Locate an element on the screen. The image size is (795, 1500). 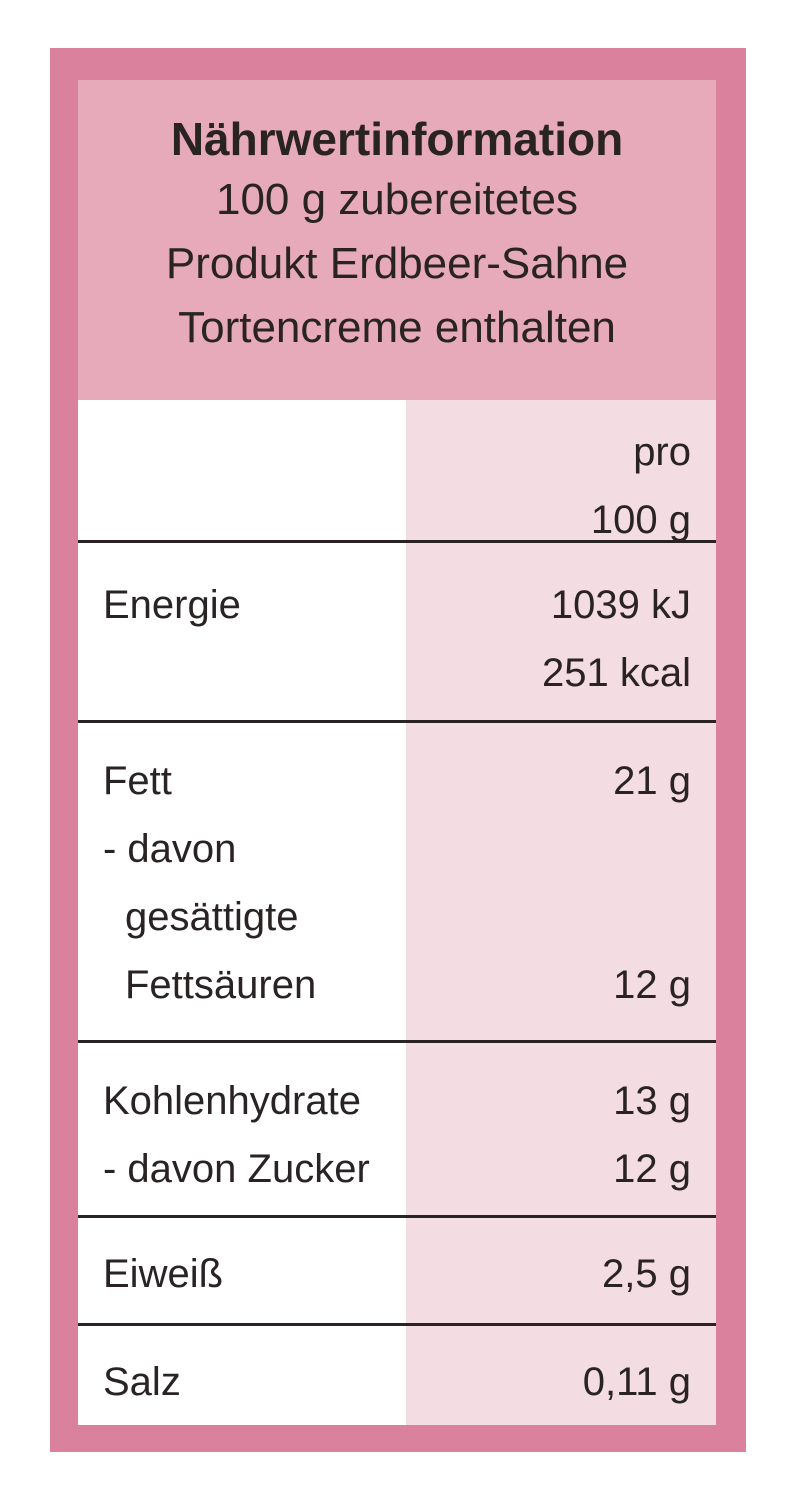
label-column: Eiweiß is located at coordinates (242, 1270).